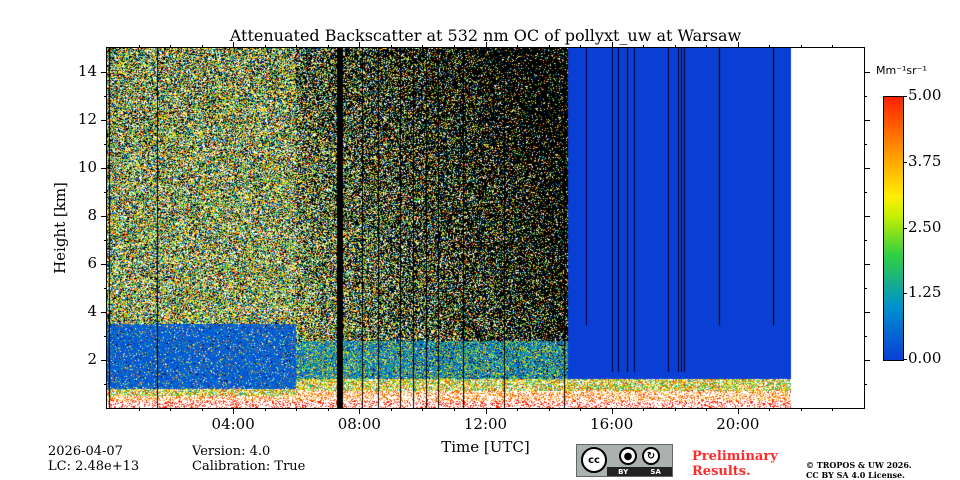 The height and width of the screenshot is (480, 960). What do you see at coordinates (925, 226) in the screenshot?
I see `colorbar-tick-label: 2.50` at bounding box center [925, 226].